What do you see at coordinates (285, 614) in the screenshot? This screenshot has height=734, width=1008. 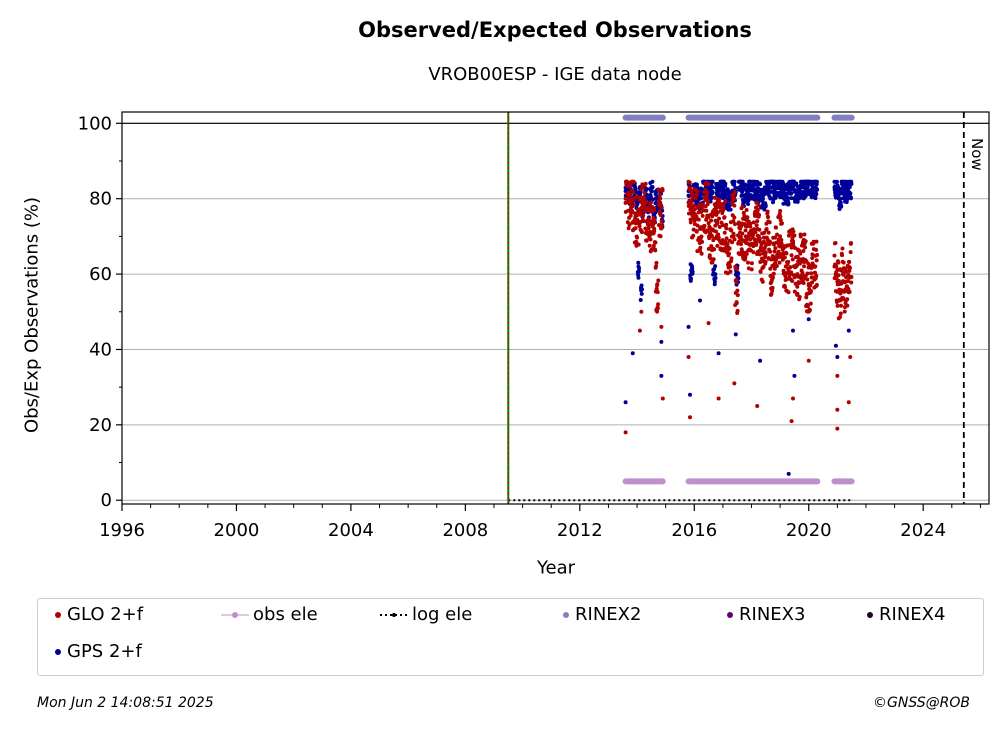 I see `legend-label: obs ele` at bounding box center [285, 614].